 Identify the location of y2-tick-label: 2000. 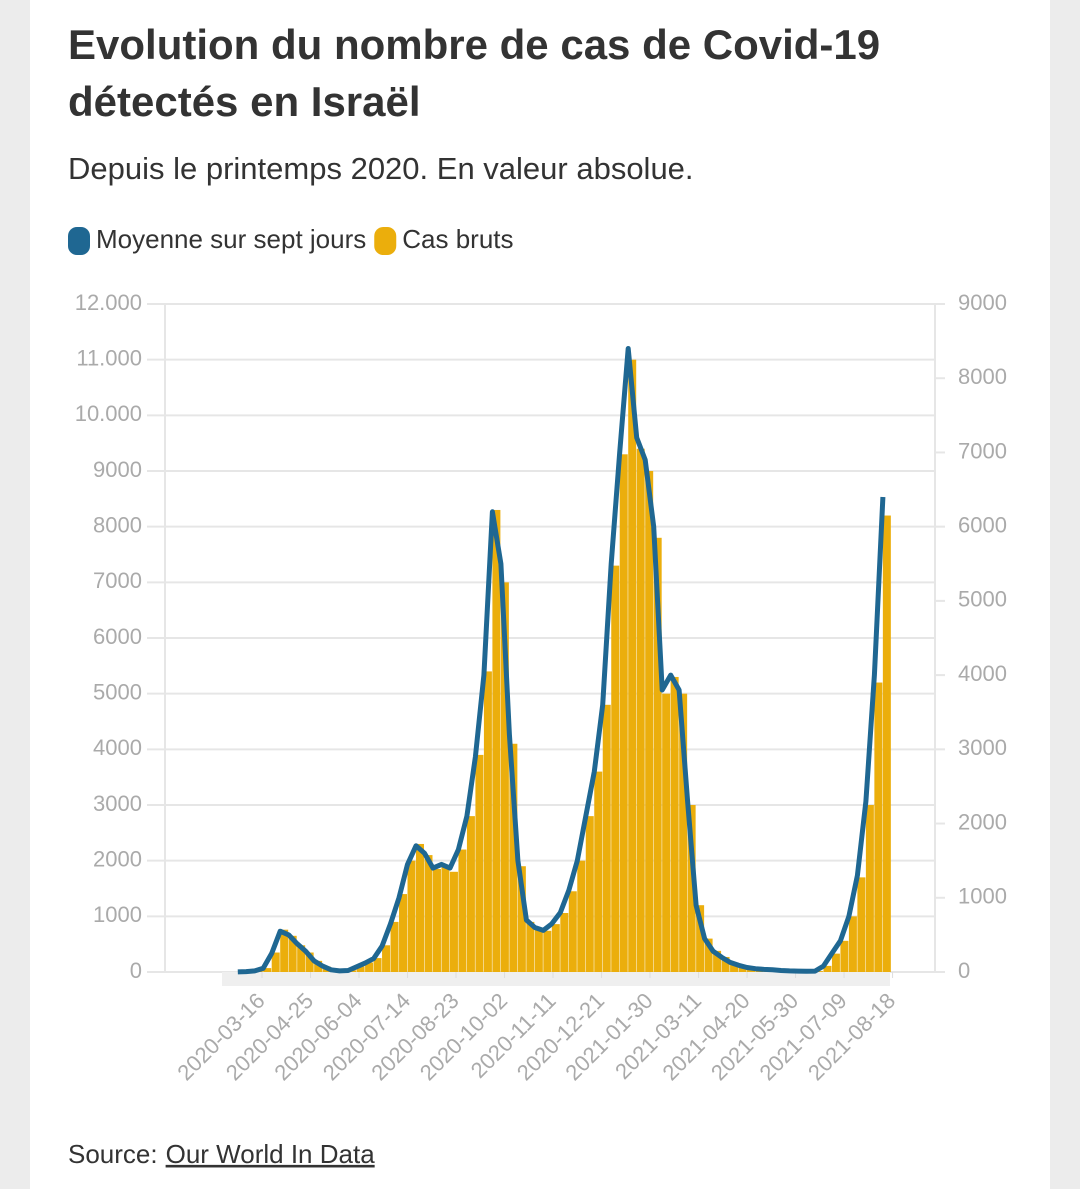
(982, 821).